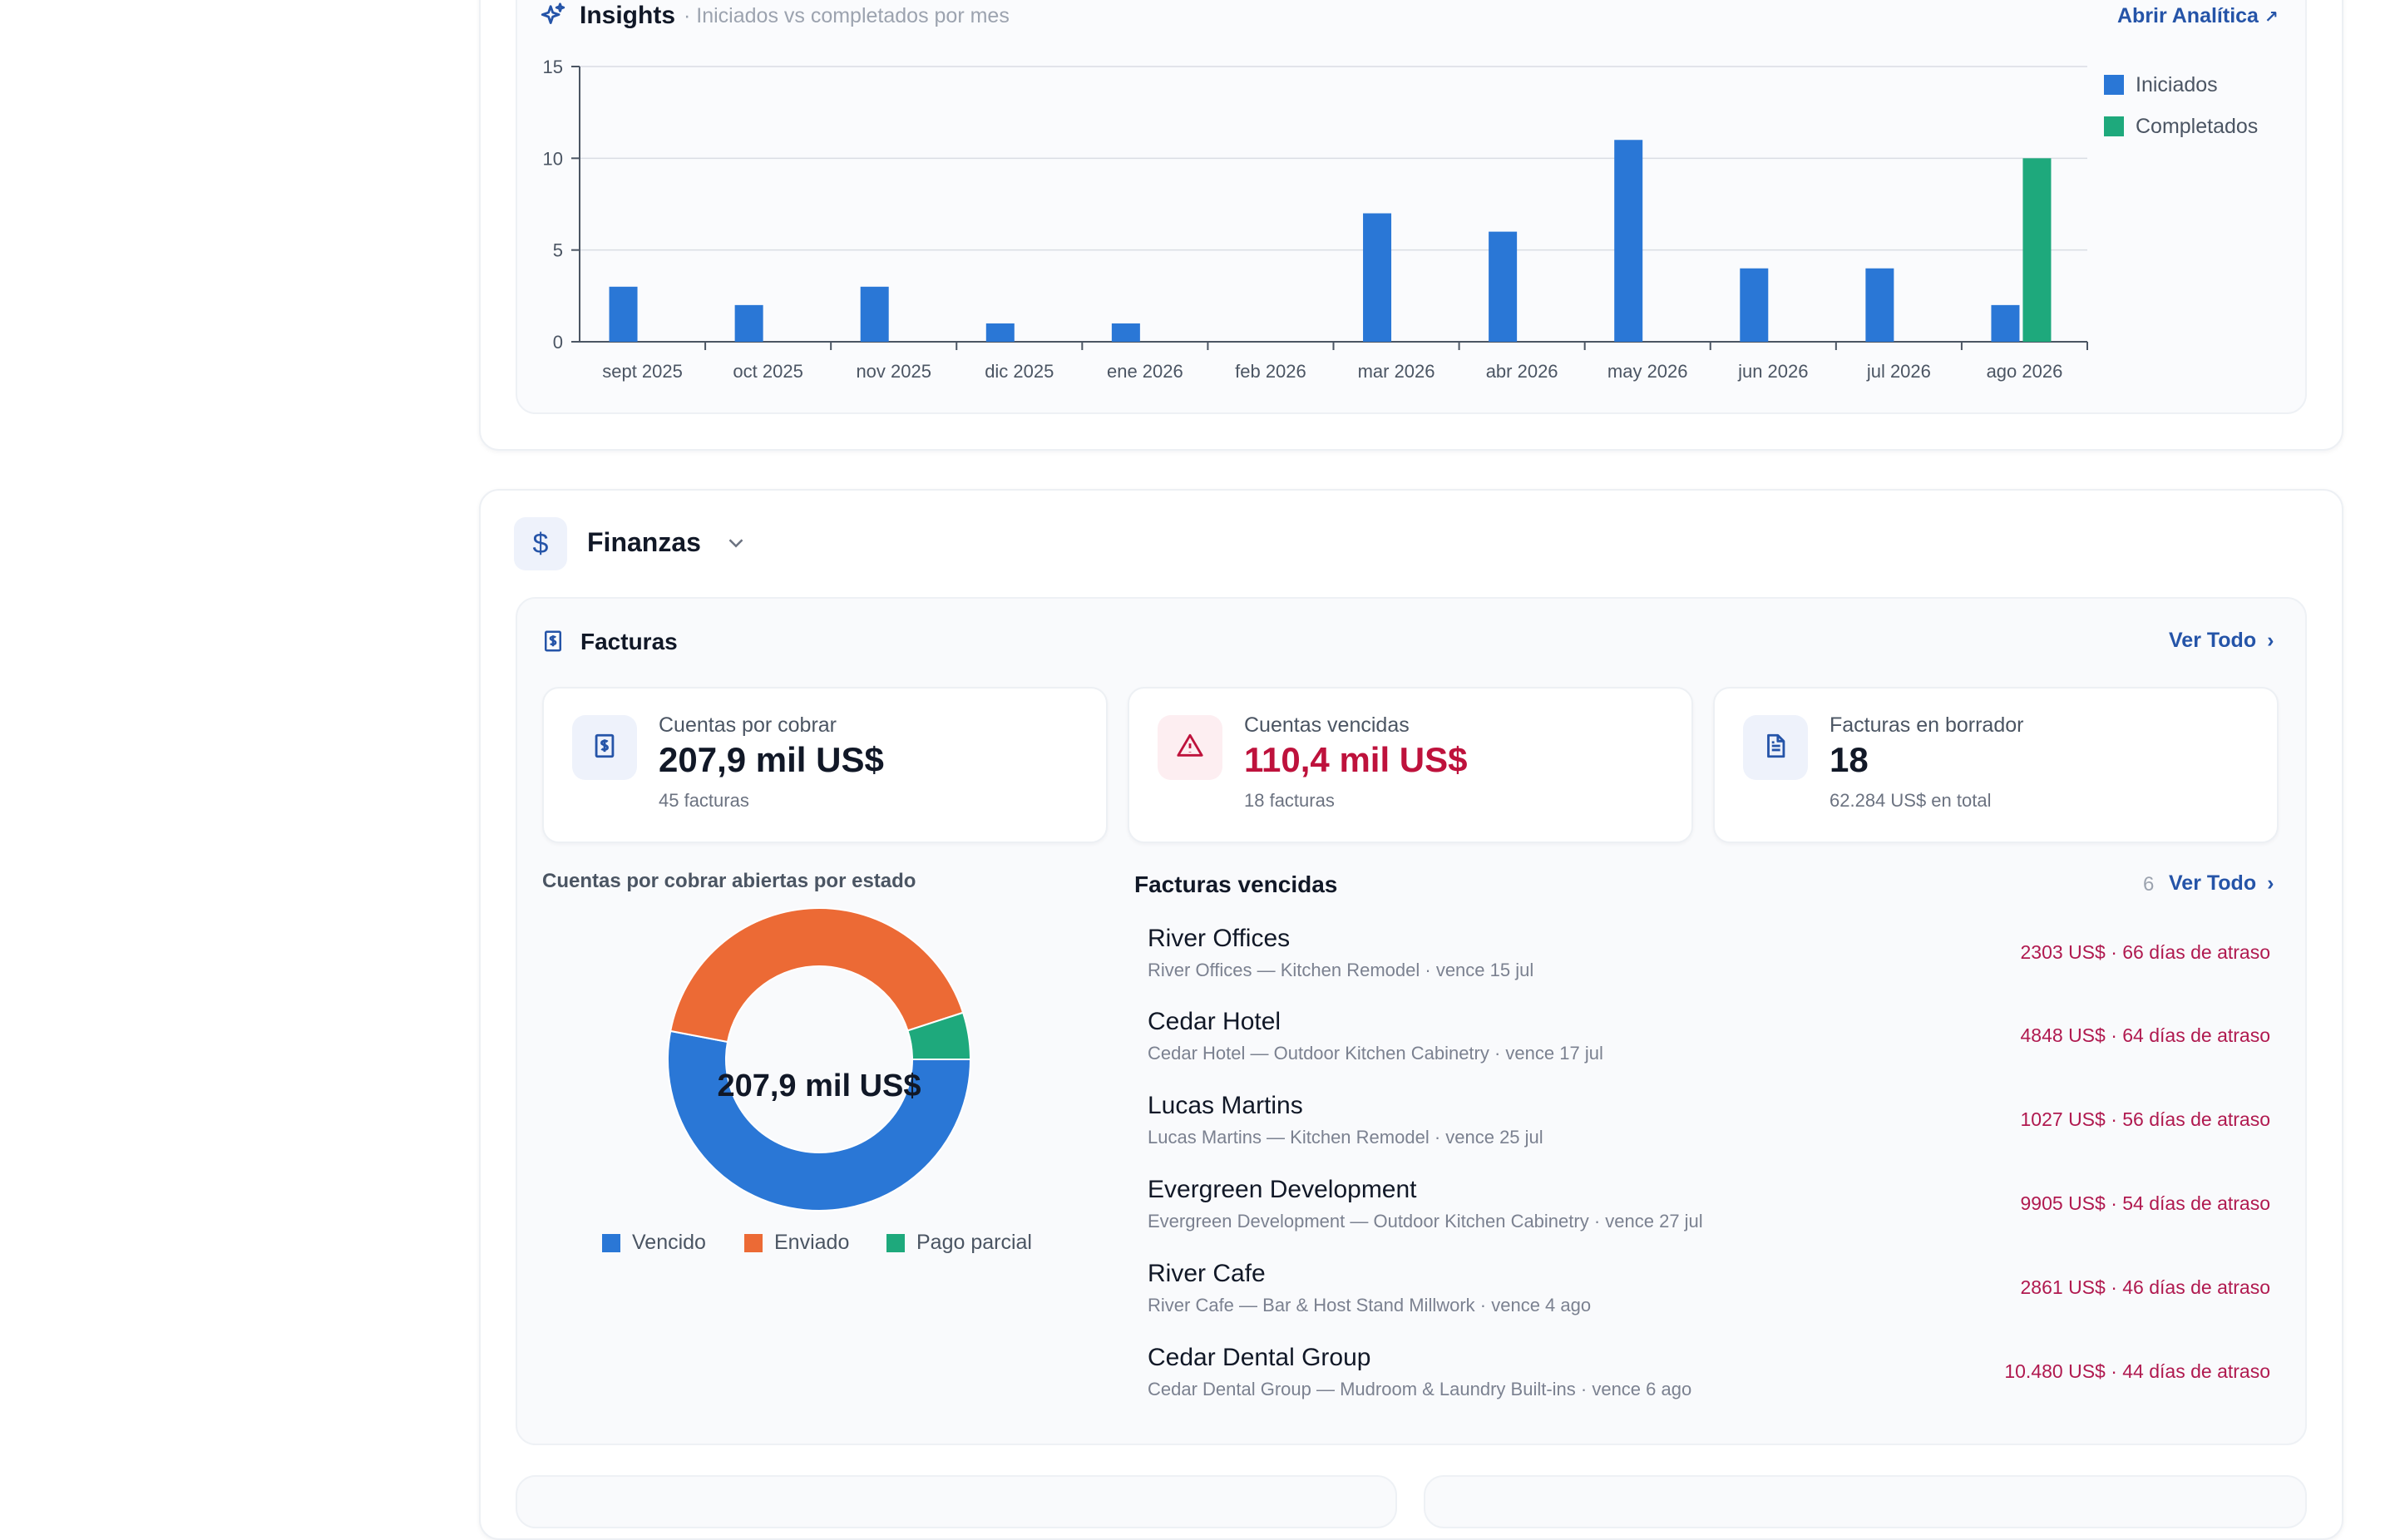 The height and width of the screenshot is (1540, 2395). I want to click on x-tick-label: sept 2025, so click(642, 372).